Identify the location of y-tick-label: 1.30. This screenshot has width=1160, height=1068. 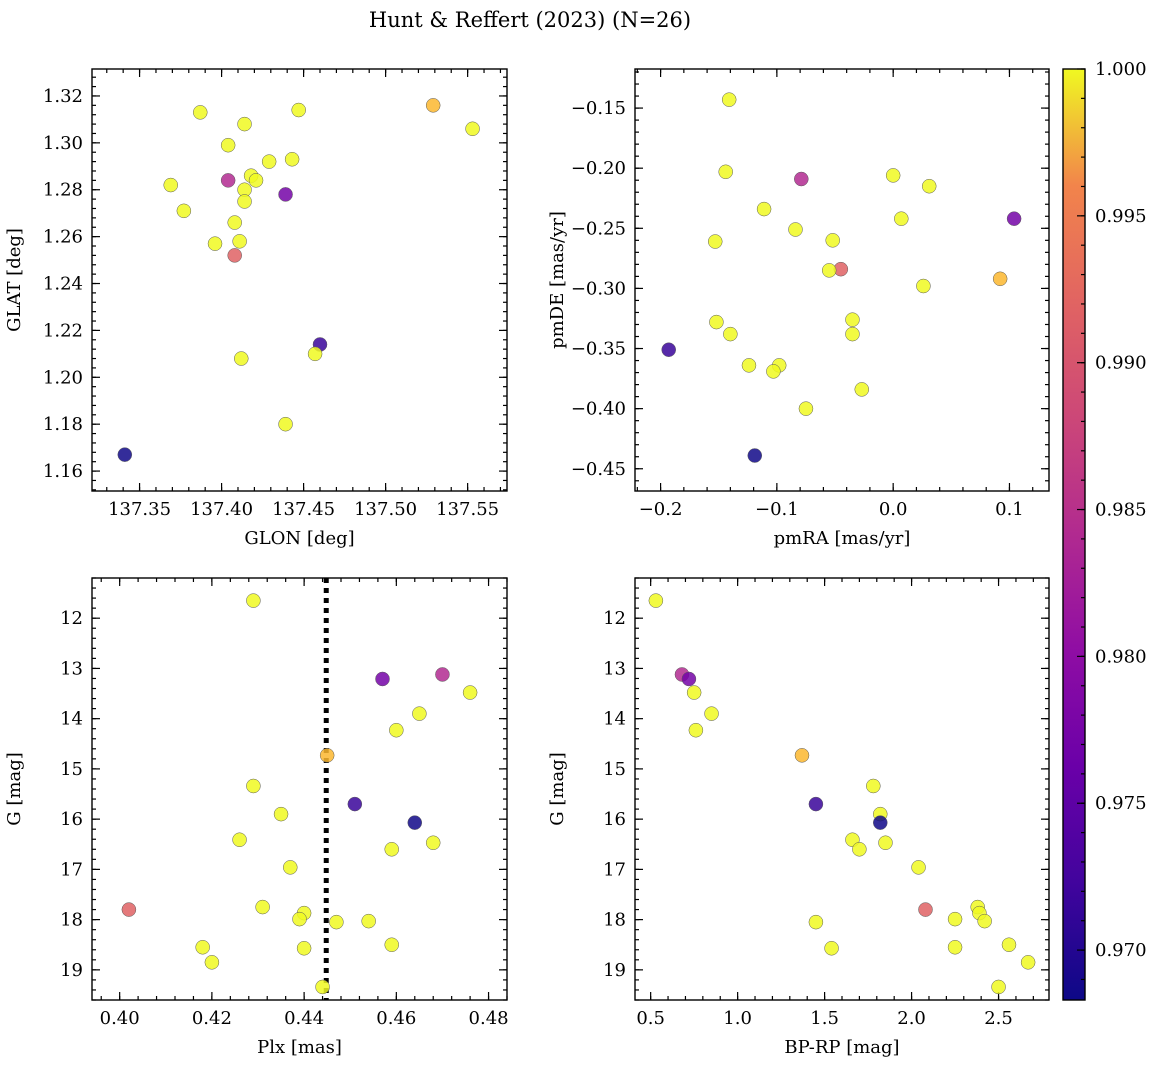
(63, 143).